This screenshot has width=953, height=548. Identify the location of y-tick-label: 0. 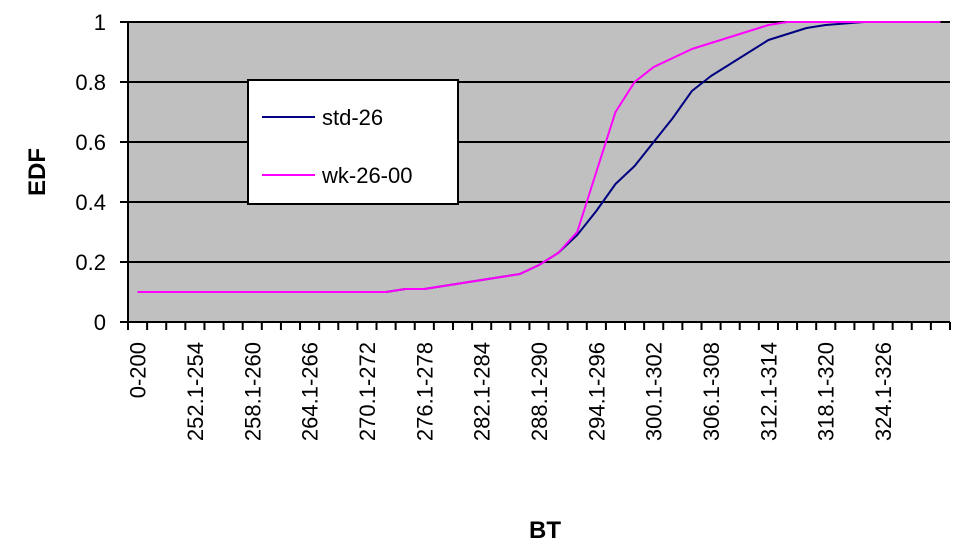
(100, 322).